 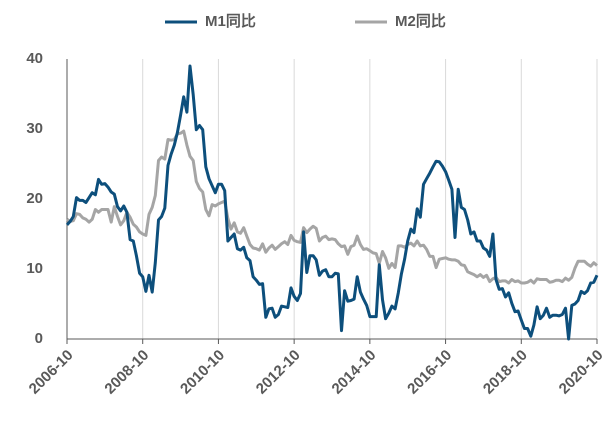 What do you see at coordinates (34, 128) in the screenshot?
I see `y-tick-label: 30` at bounding box center [34, 128].